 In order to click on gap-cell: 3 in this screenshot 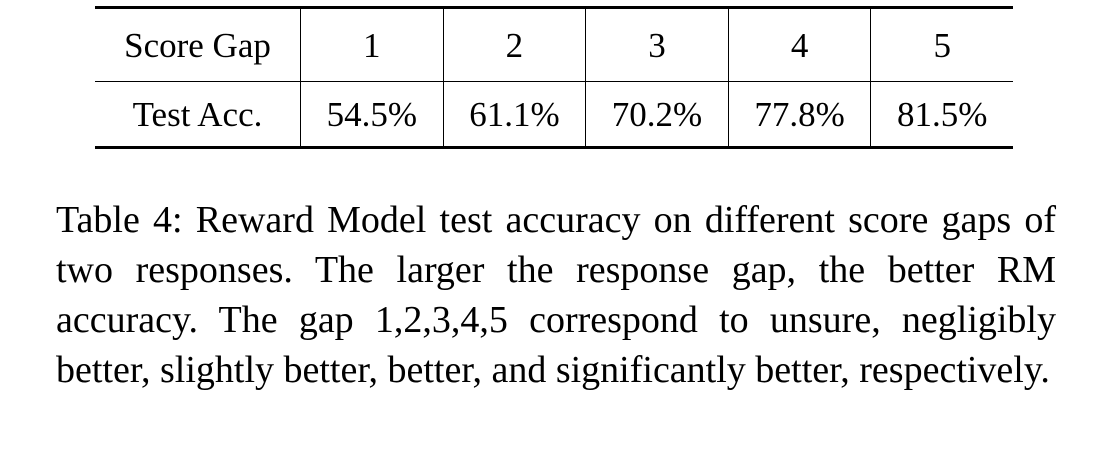, I will do `click(657, 44)`.